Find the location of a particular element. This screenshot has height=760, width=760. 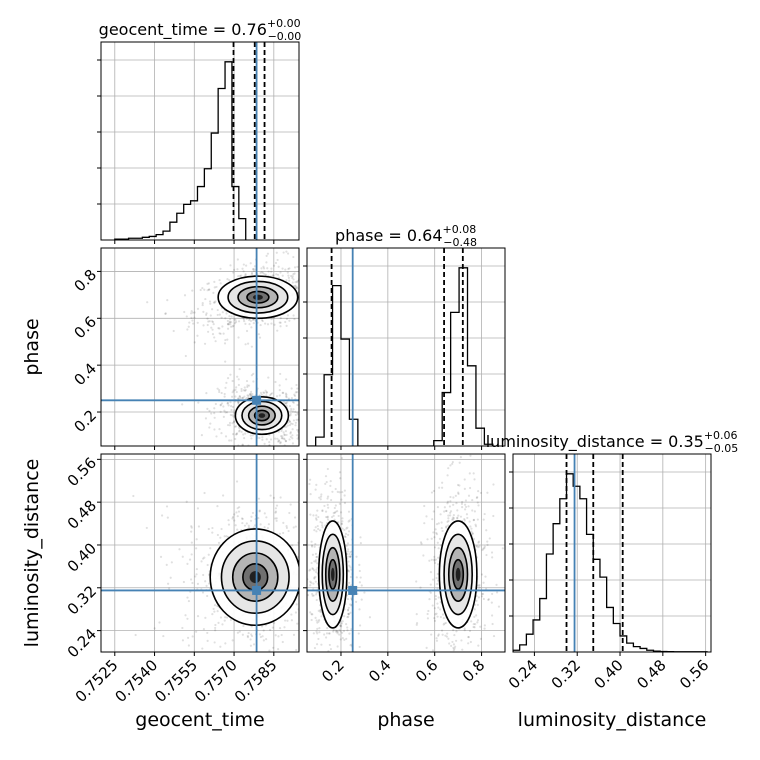

histogram-step is located at coordinates (610, 562).